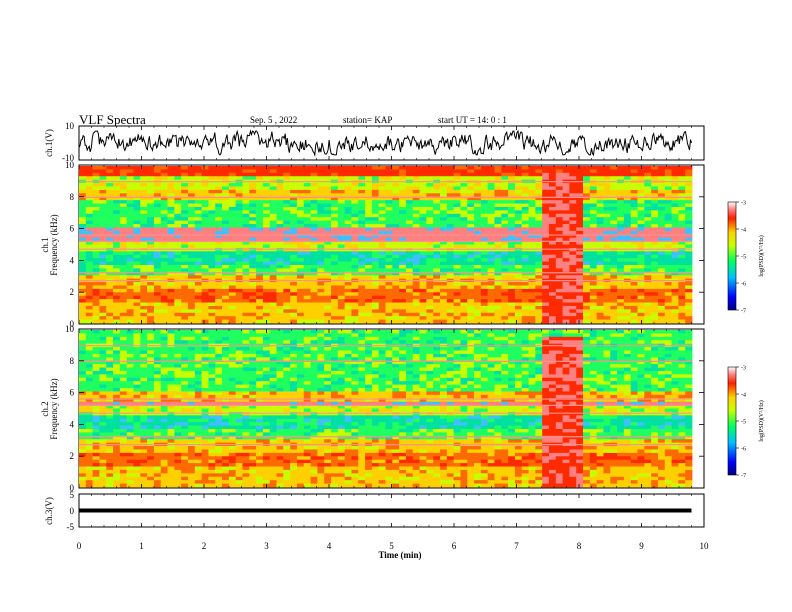 Image resolution: width=792 pixels, height=612 pixels. I want to click on station-label: station= KAP, so click(368, 120).